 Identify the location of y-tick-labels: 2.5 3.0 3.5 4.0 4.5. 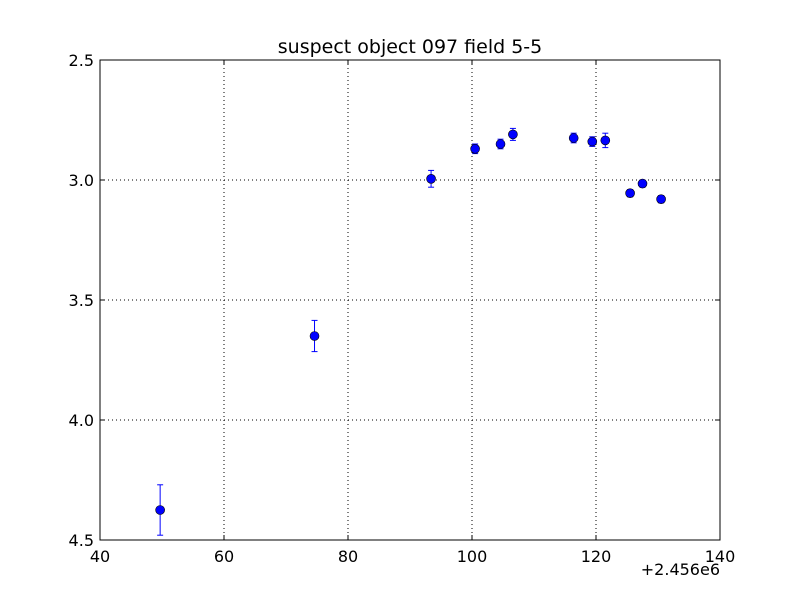
(81, 300).